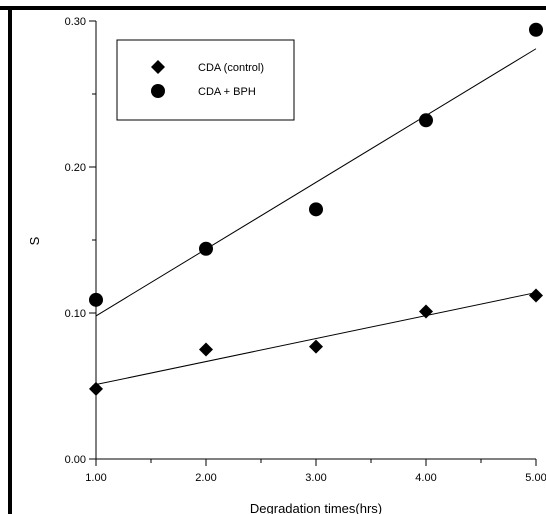  I want to click on x-tick-label: 2.00, so click(205, 478).